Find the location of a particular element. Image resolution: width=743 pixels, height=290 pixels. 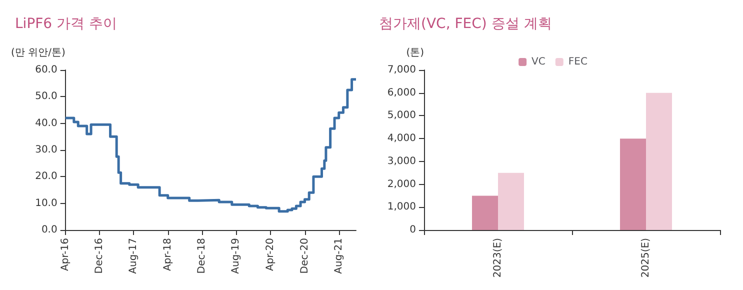

chart-title: 첨가제(VC, FEC) 증설 계획 is located at coordinates (465, 24).